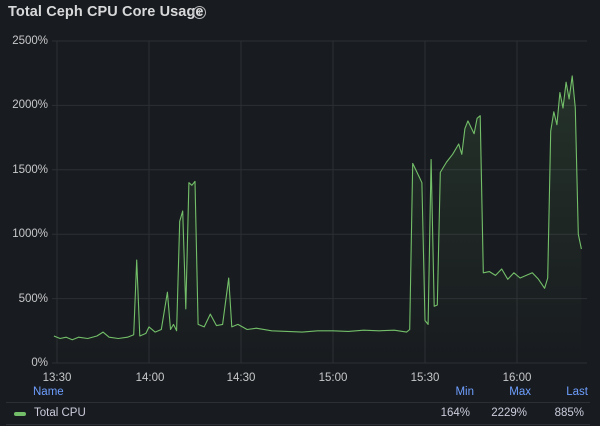 The width and height of the screenshot is (600, 426). I want to click on legend-header-max: Max, so click(520, 392).